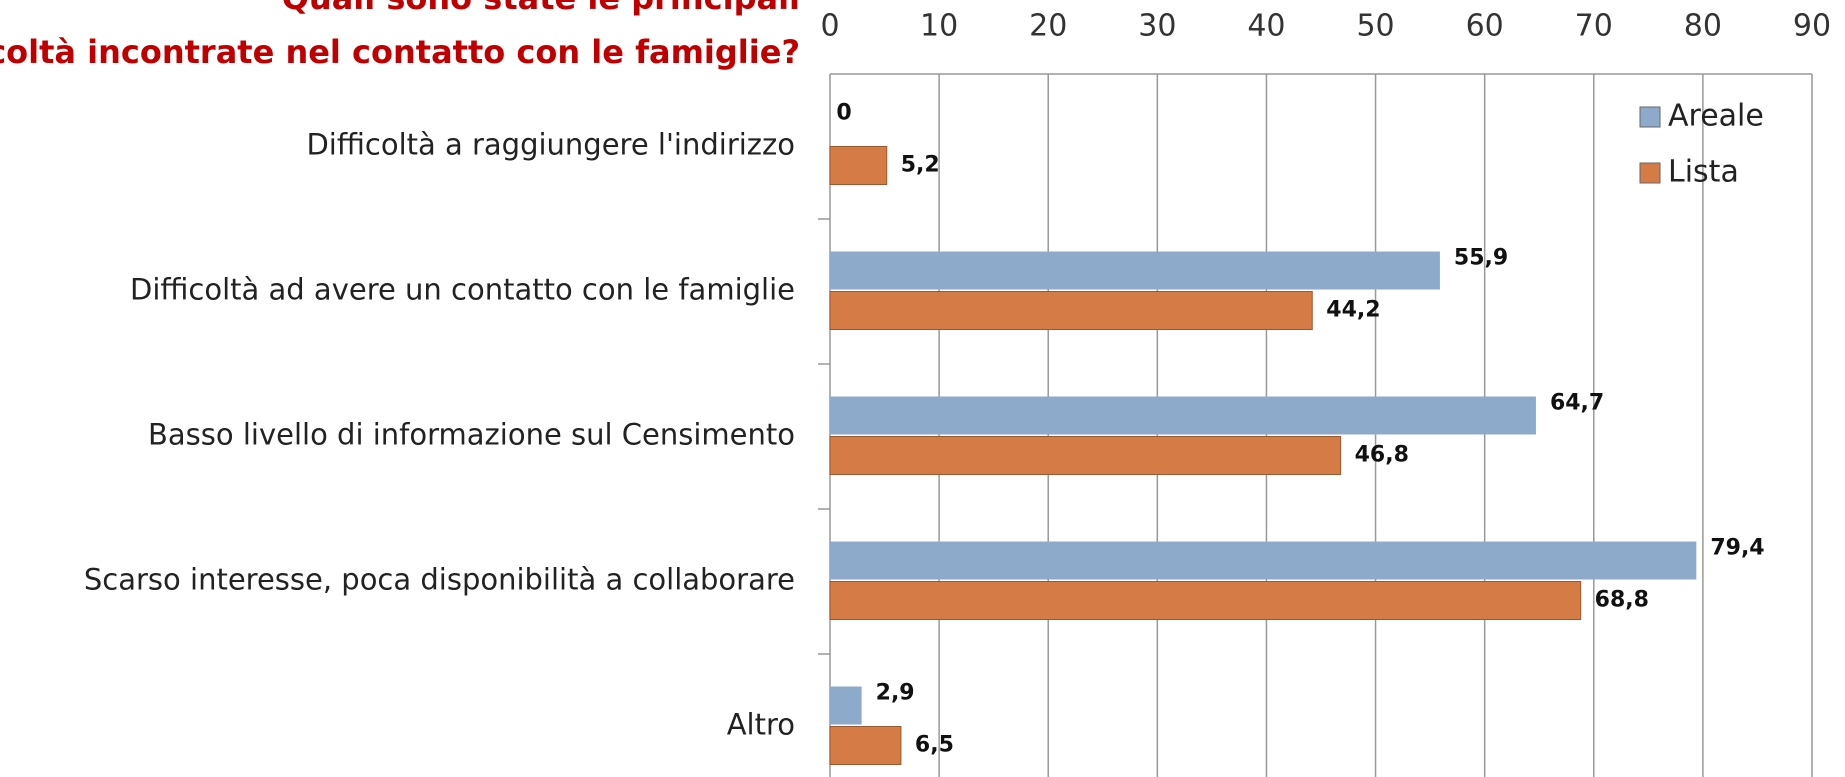  What do you see at coordinates (1375, 26) in the screenshot?
I see `x-tick-label: 50` at bounding box center [1375, 26].